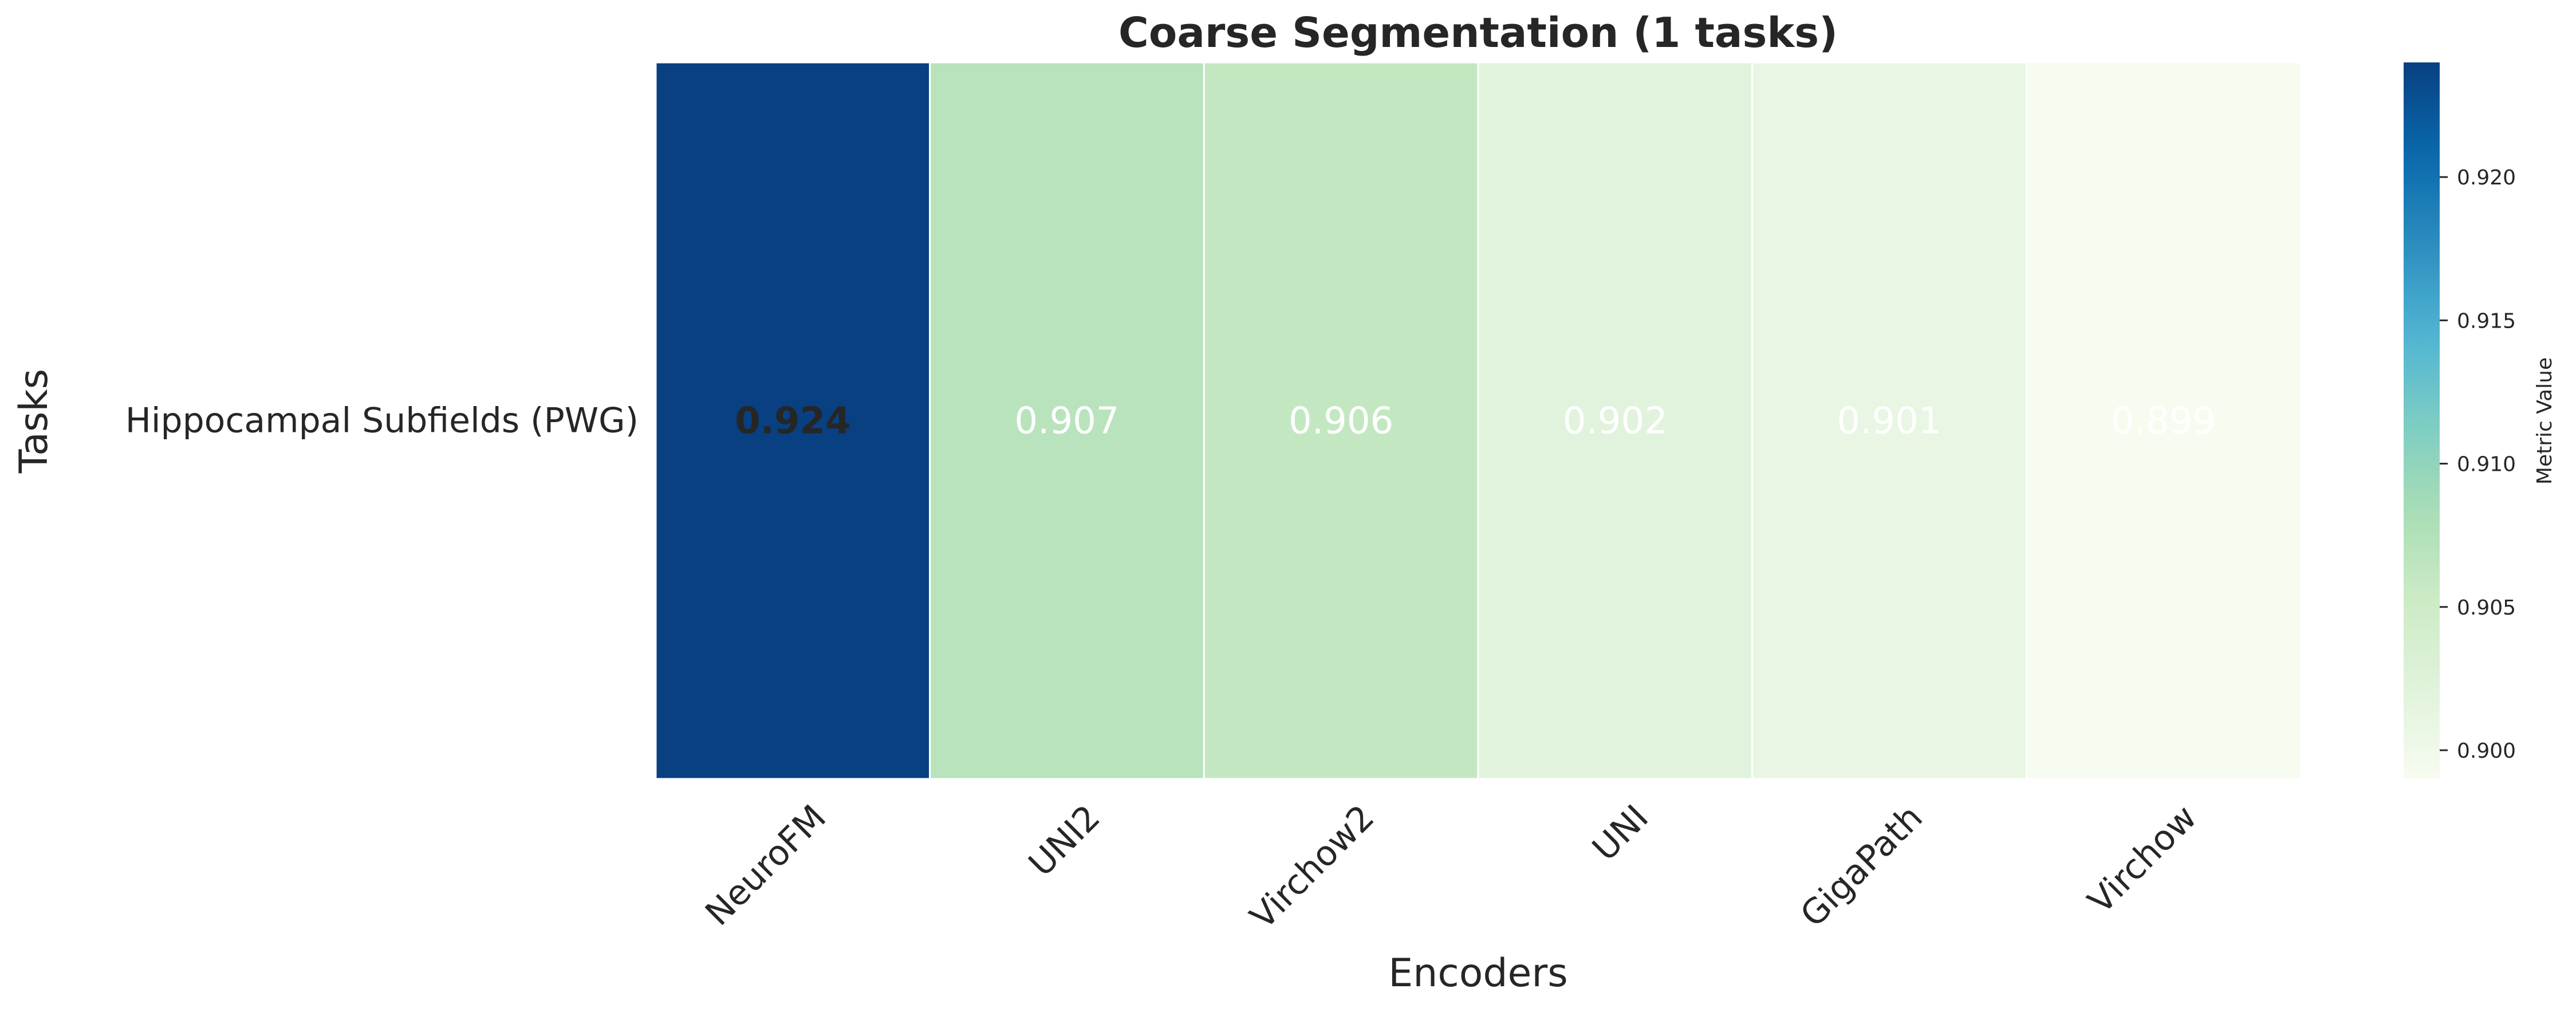 The image size is (2576, 1016). What do you see at coordinates (2487, 465) in the screenshot?
I see `colorbar-tick-label: 0.910` at bounding box center [2487, 465].